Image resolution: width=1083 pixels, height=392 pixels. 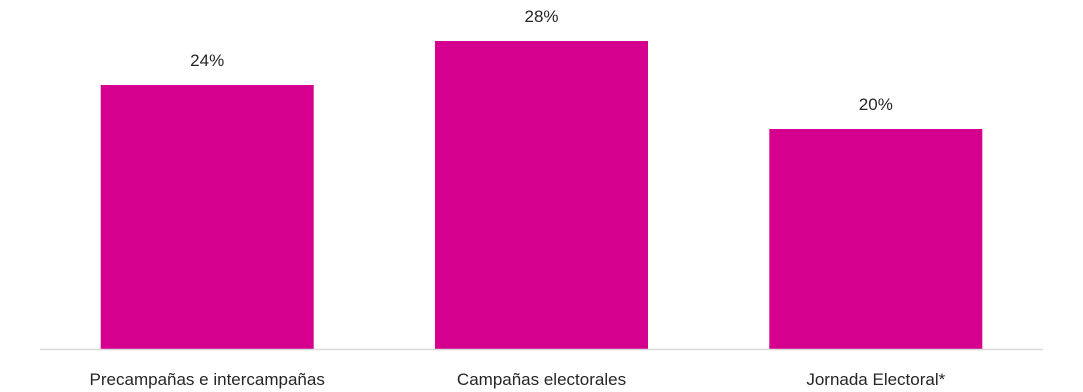 What do you see at coordinates (541, 16) in the screenshot?
I see `data-label-2: 28%` at bounding box center [541, 16].